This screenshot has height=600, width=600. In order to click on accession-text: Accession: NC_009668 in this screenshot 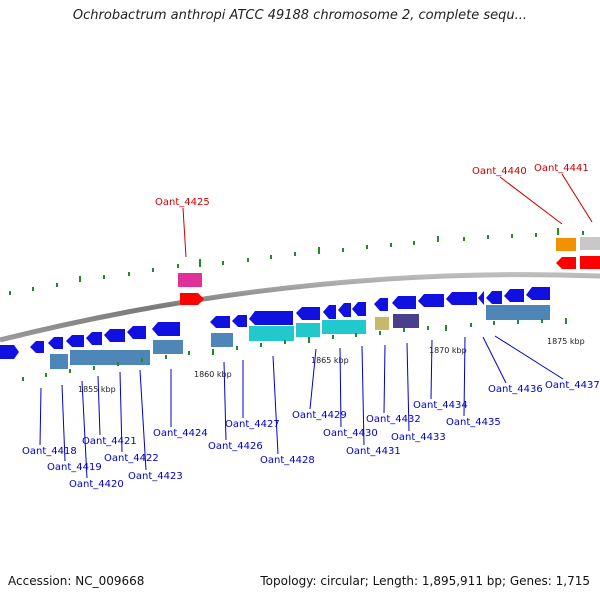, I will do `click(76, 581)`.